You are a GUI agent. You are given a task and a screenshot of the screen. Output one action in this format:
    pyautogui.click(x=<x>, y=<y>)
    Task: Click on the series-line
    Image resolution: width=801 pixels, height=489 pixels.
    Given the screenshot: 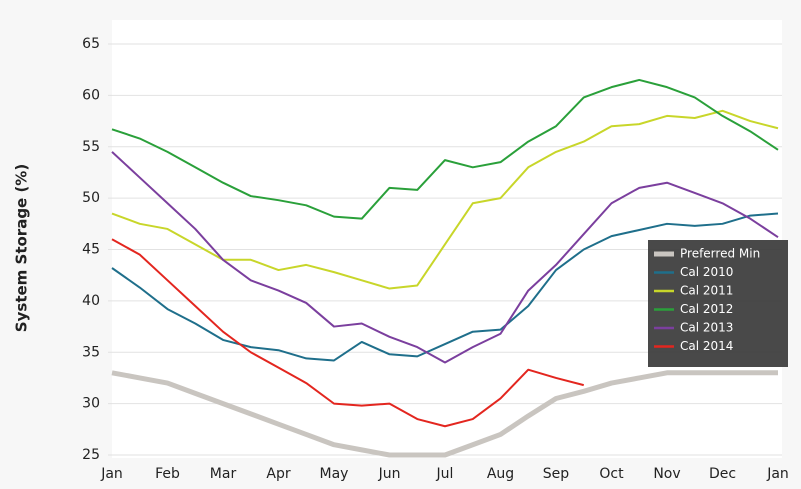 What is the action you would take?
    pyautogui.click(x=444, y=414)
    